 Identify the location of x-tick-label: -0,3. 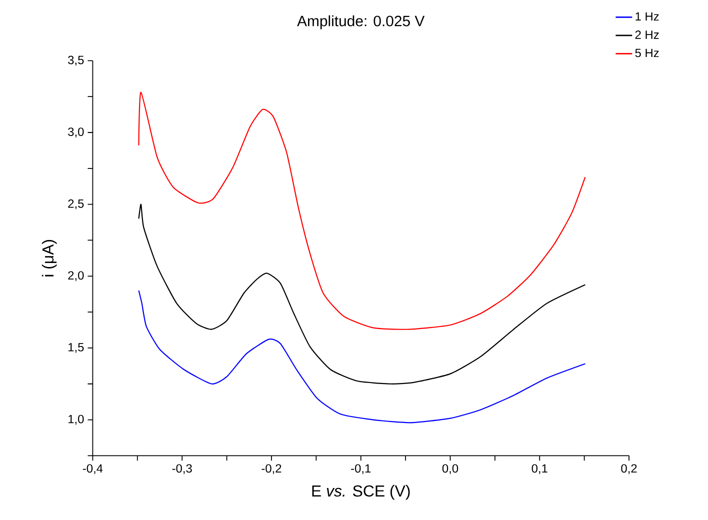
(182, 469).